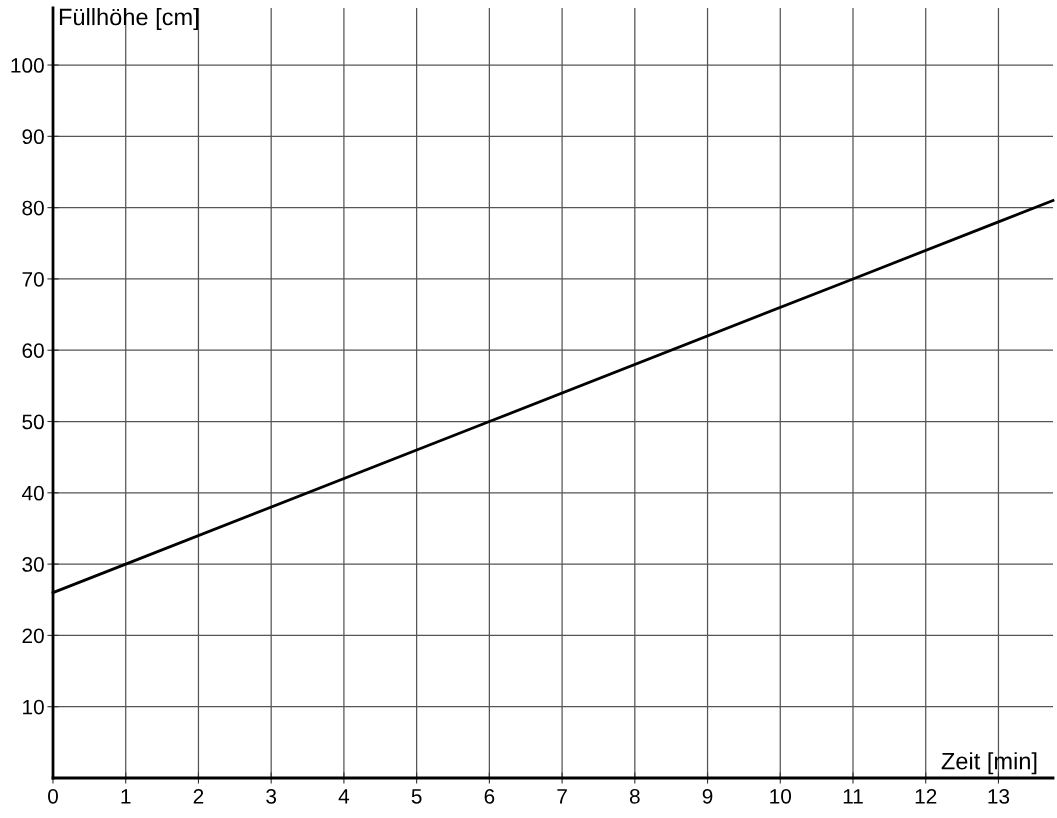  I want to click on x-tick-label: 3, so click(271, 796).